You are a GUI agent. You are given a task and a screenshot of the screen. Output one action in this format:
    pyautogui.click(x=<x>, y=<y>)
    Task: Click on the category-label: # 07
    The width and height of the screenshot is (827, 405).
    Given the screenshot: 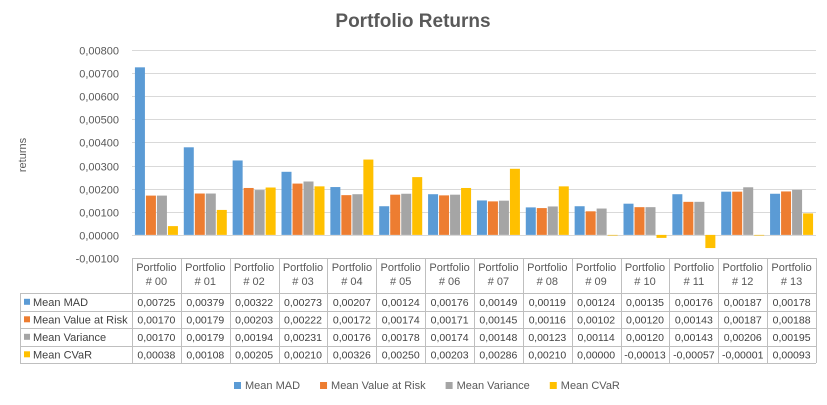 What is the action you would take?
    pyautogui.click(x=498, y=282)
    